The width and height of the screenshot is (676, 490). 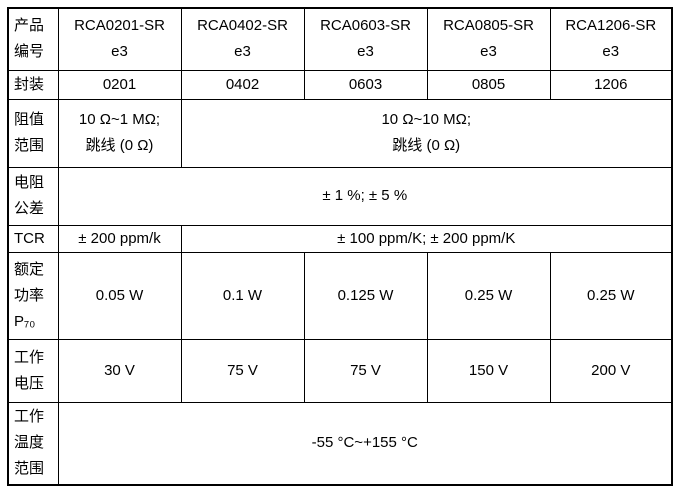 What do you see at coordinates (33, 295) in the screenshot?
I see `row-label-rated-power: 额定 功率 P₇₀` at bounding box center [33, 295].